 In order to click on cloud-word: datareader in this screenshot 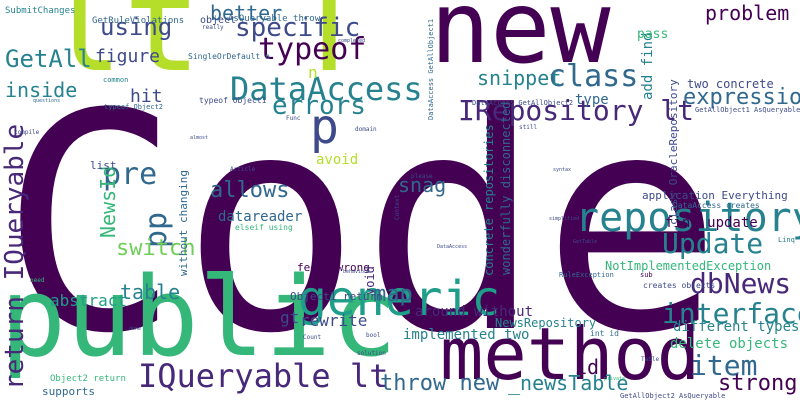, I will do `click(260, 217)`.